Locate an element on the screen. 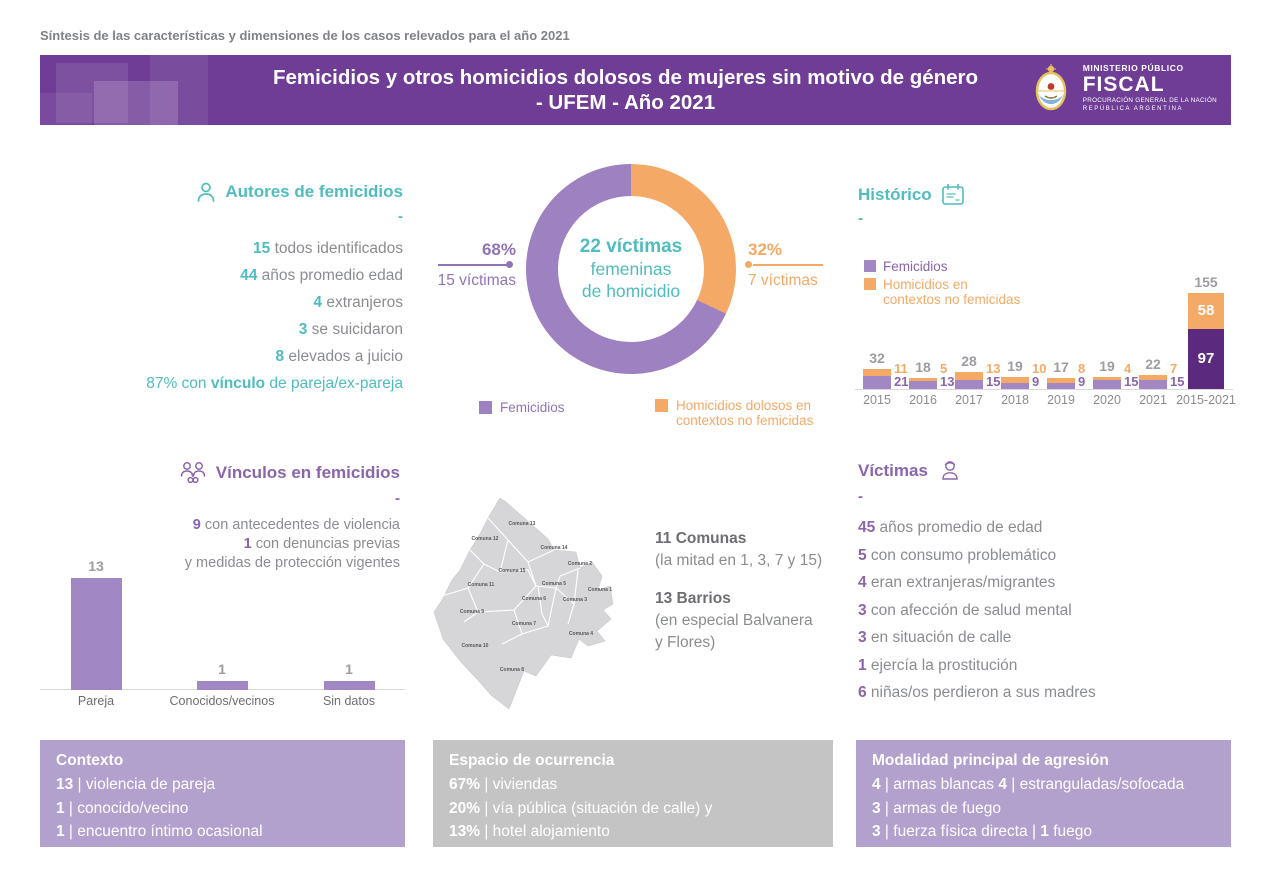 This screenshot has height=893, width=1263. map-label: Comuna 4 is located at coordinates (581, 634).